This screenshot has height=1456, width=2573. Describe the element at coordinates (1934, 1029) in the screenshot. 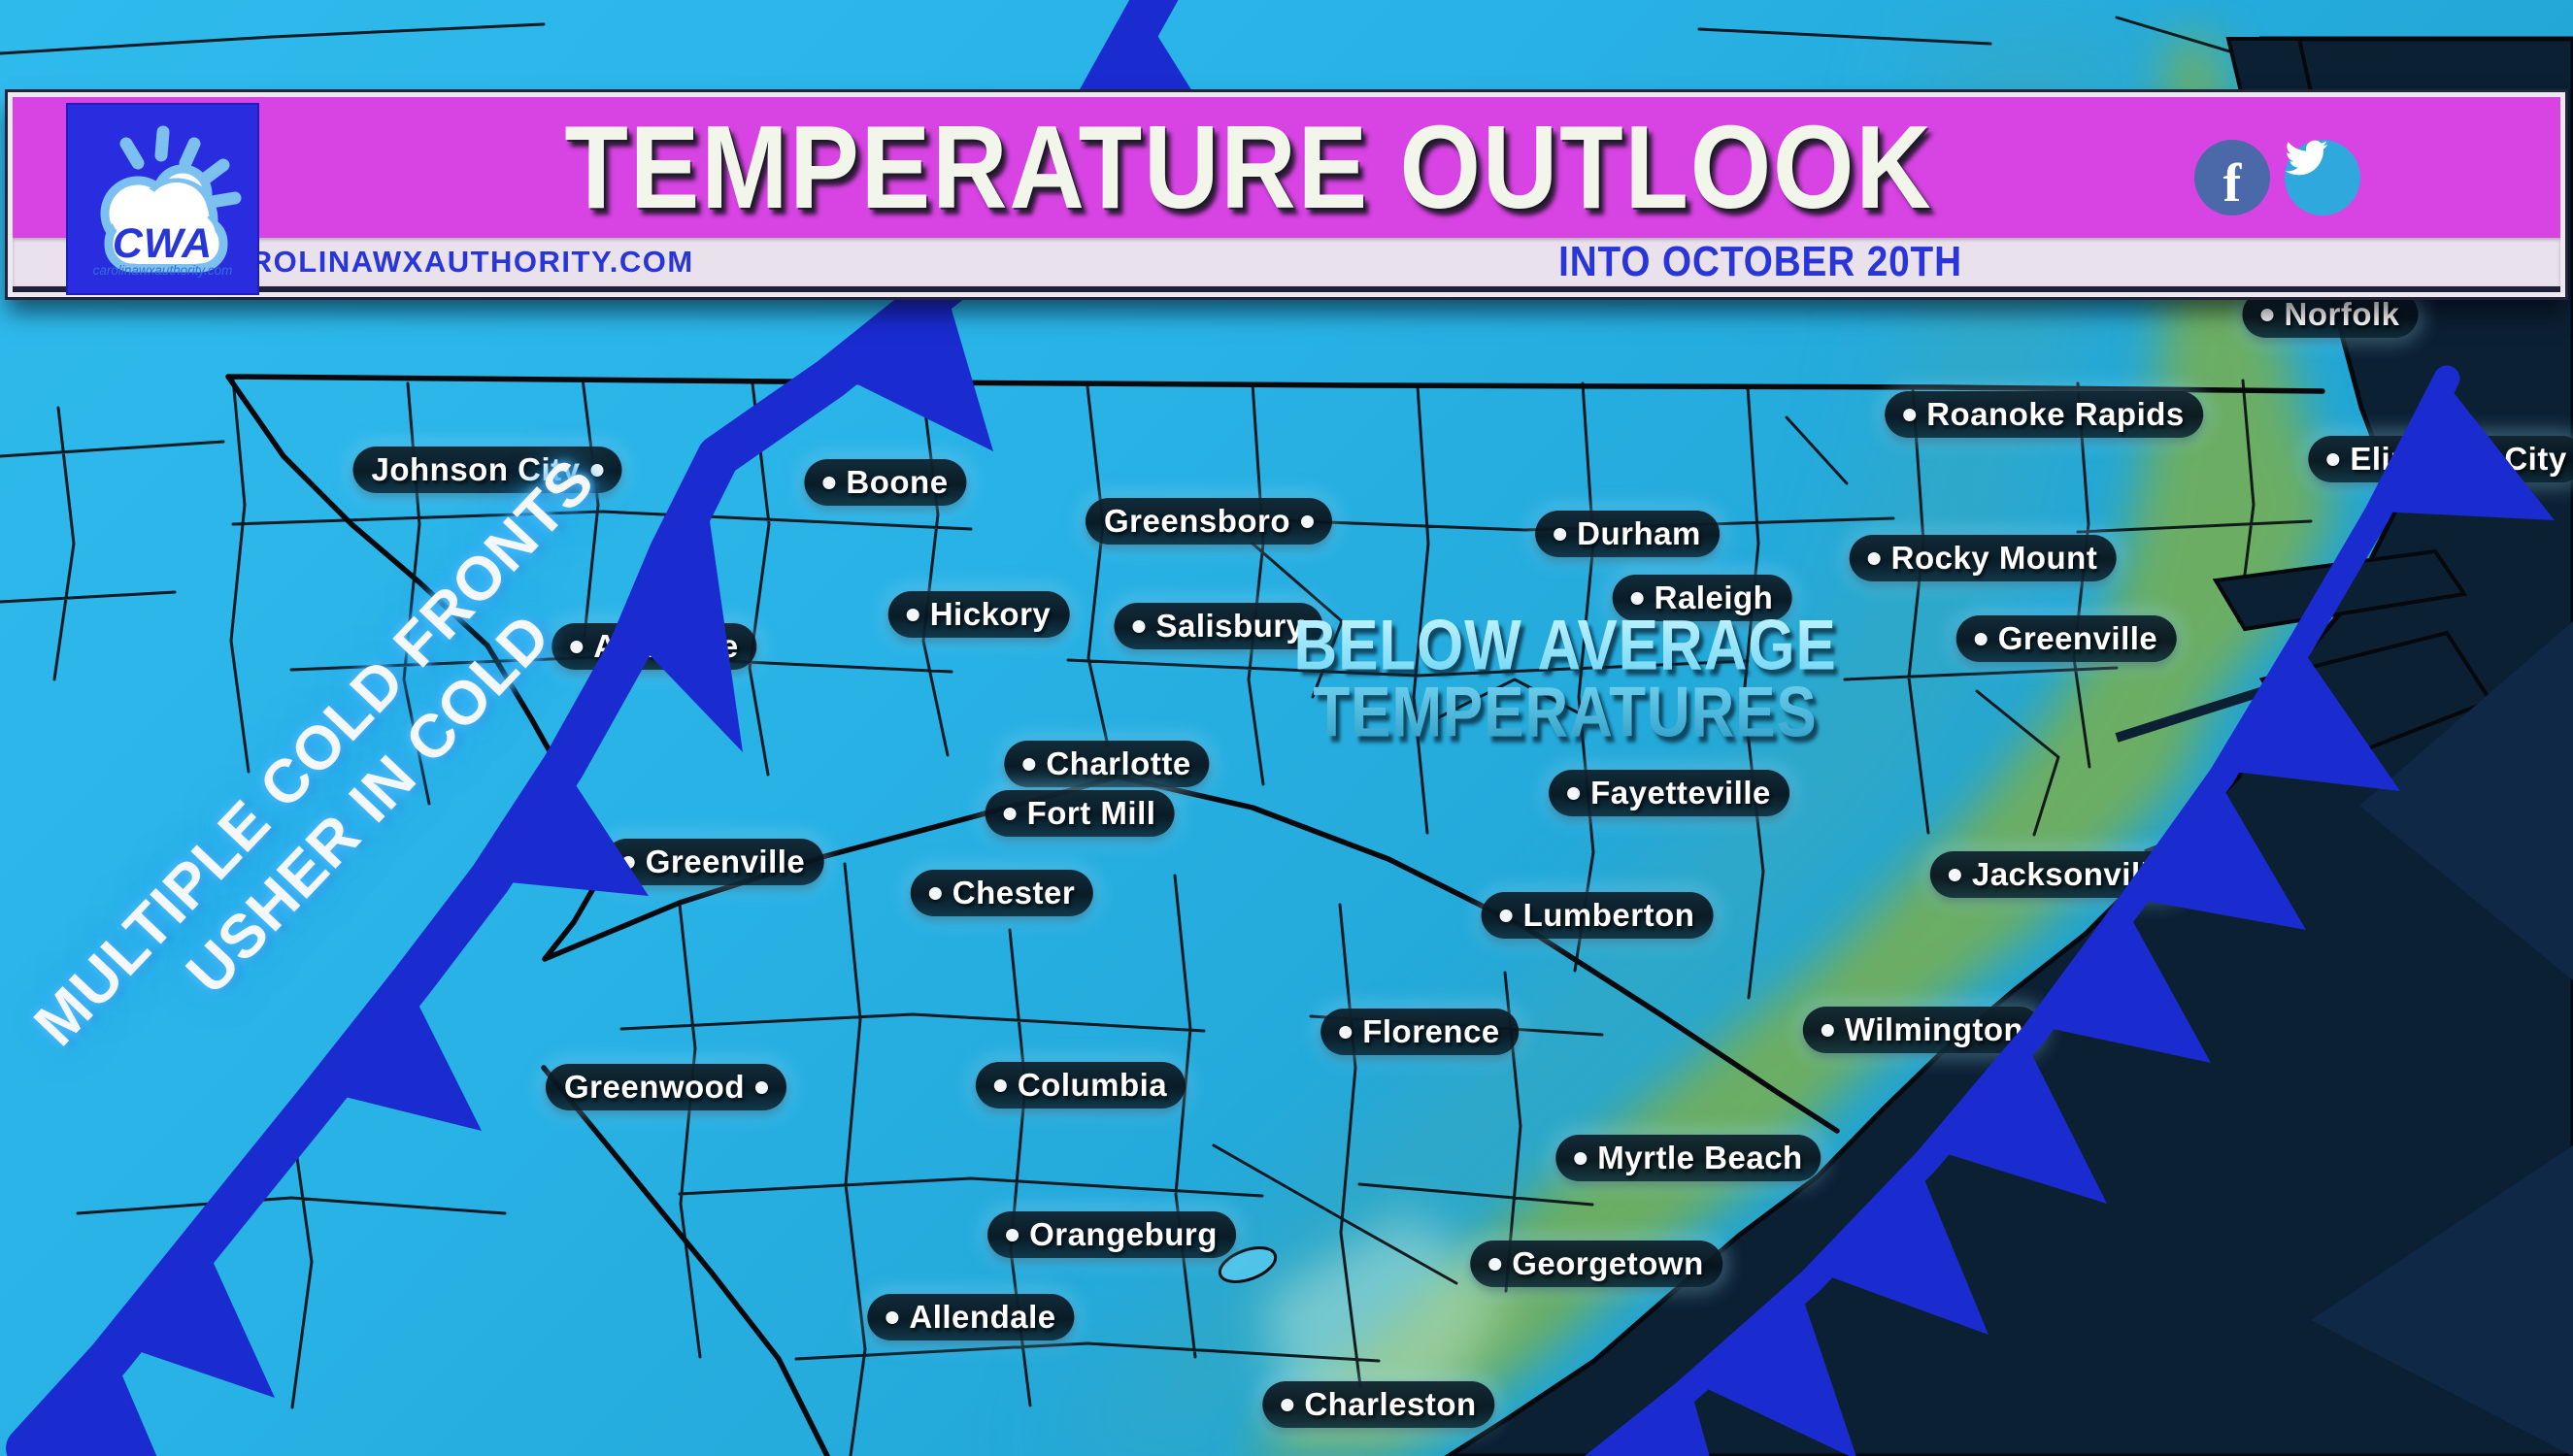

I see `city-name: Wilmington` at that location.